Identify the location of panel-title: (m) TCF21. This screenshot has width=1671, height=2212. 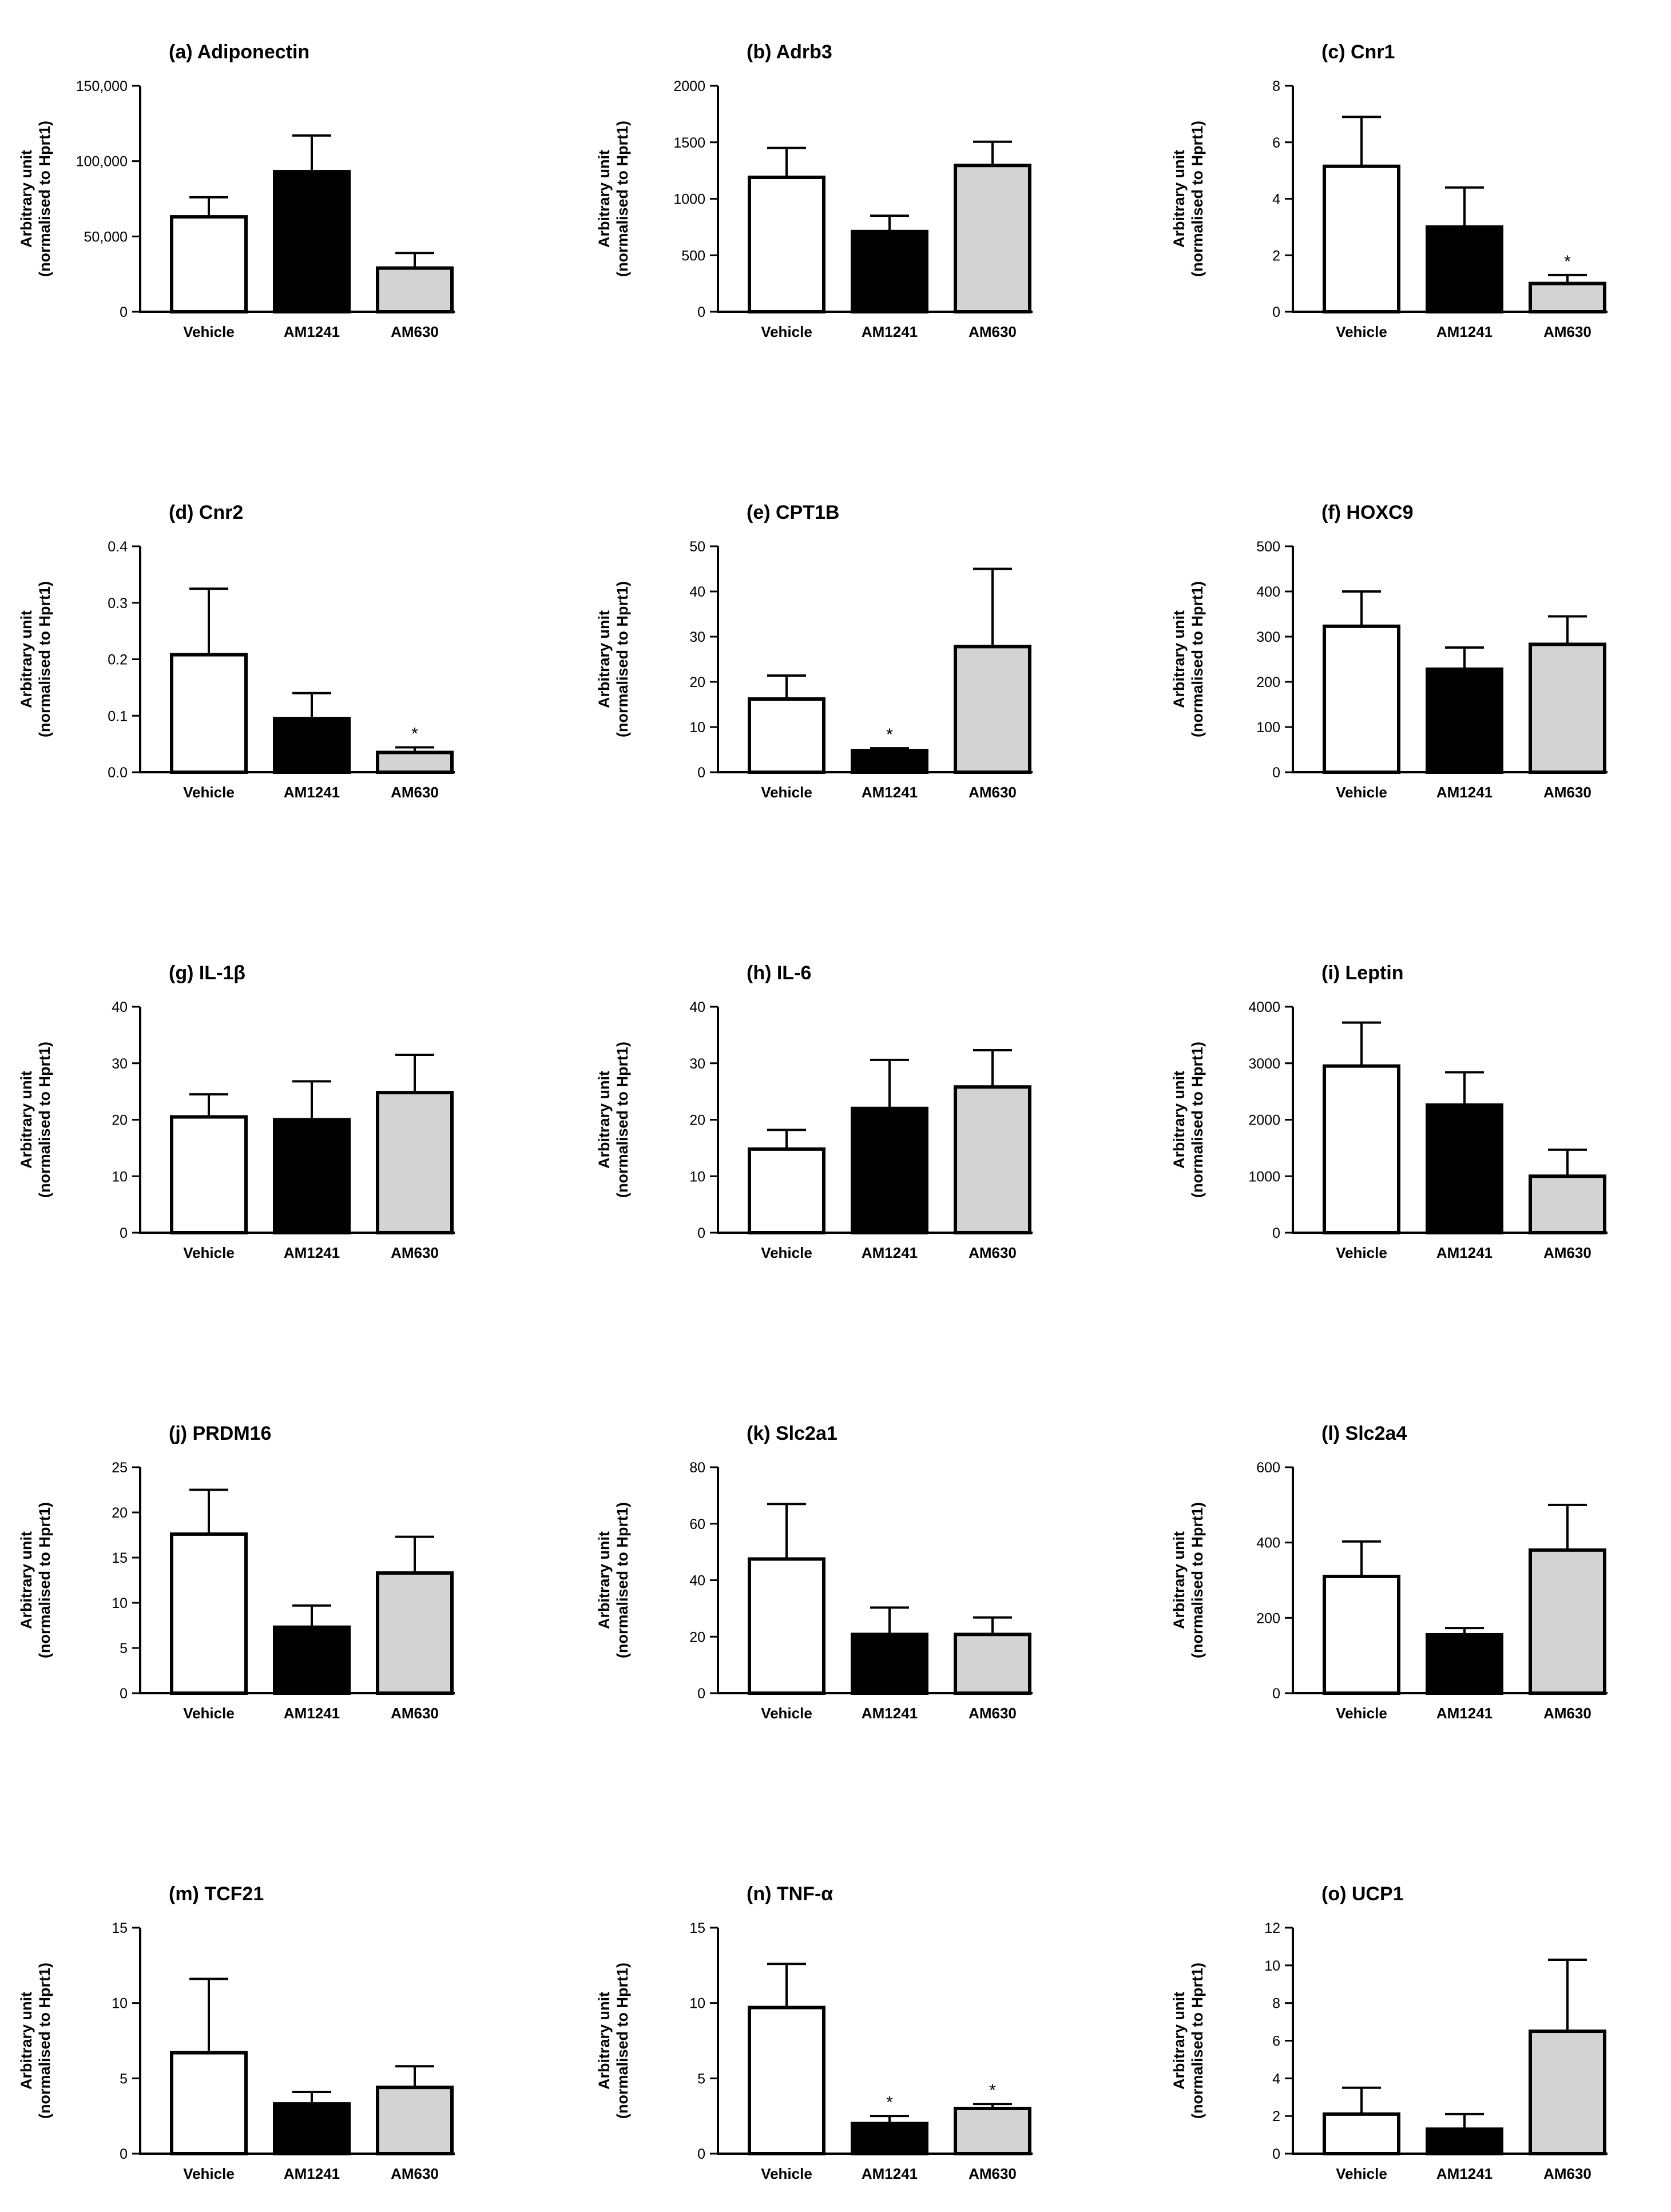
(216, 1894).